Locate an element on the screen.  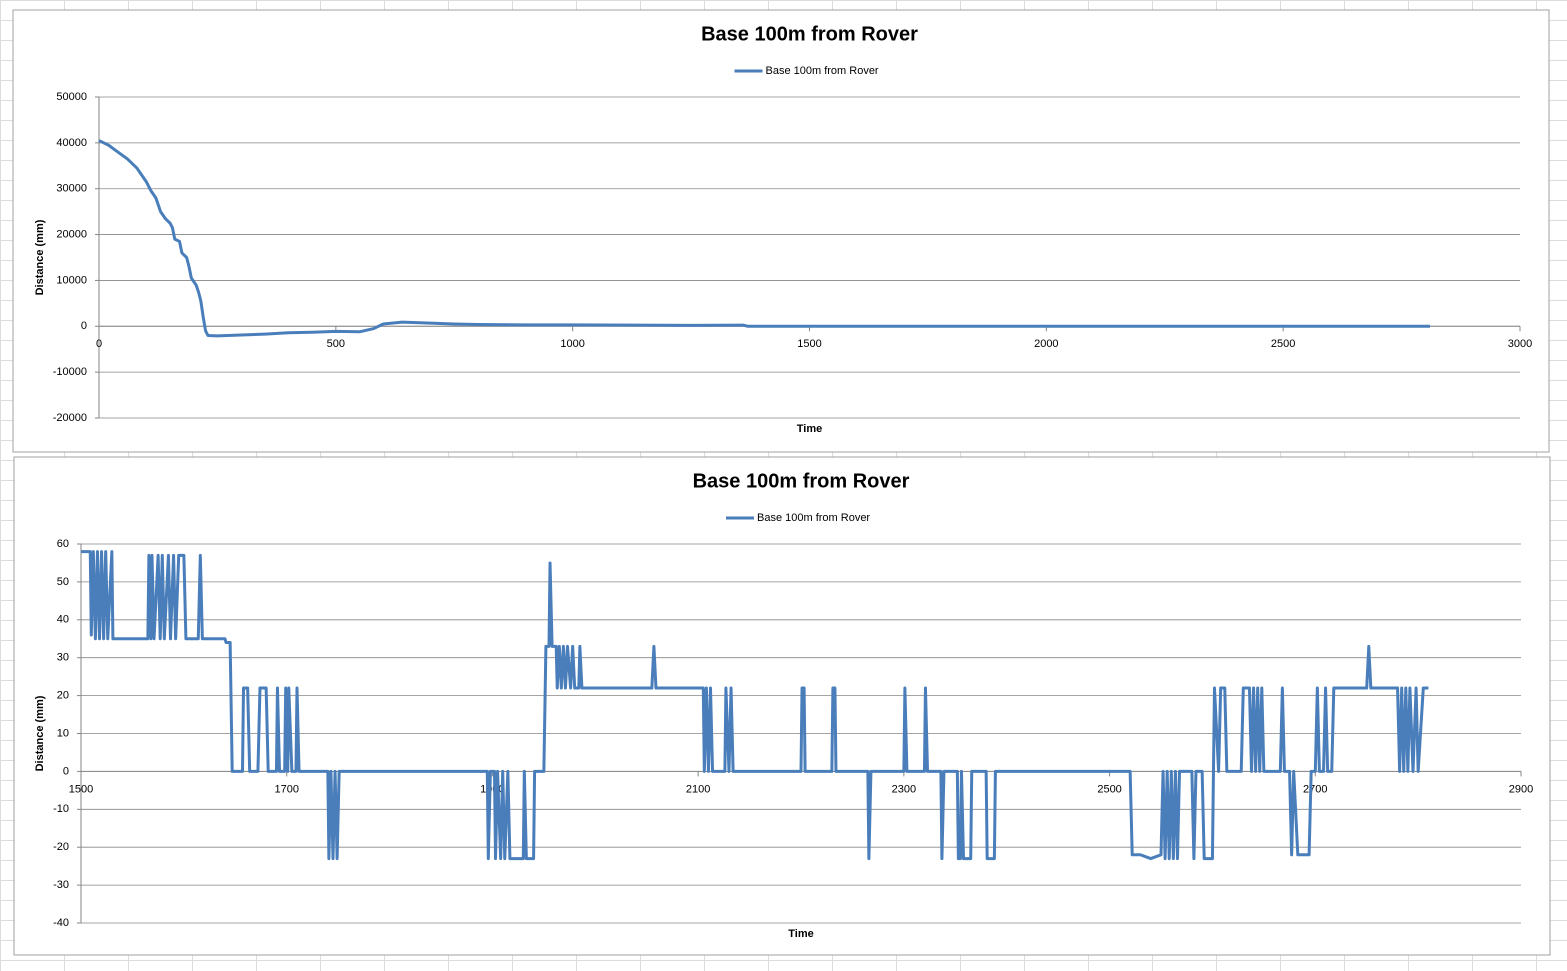
y-tick-label: 30000 is located at coordinates (71, 189).